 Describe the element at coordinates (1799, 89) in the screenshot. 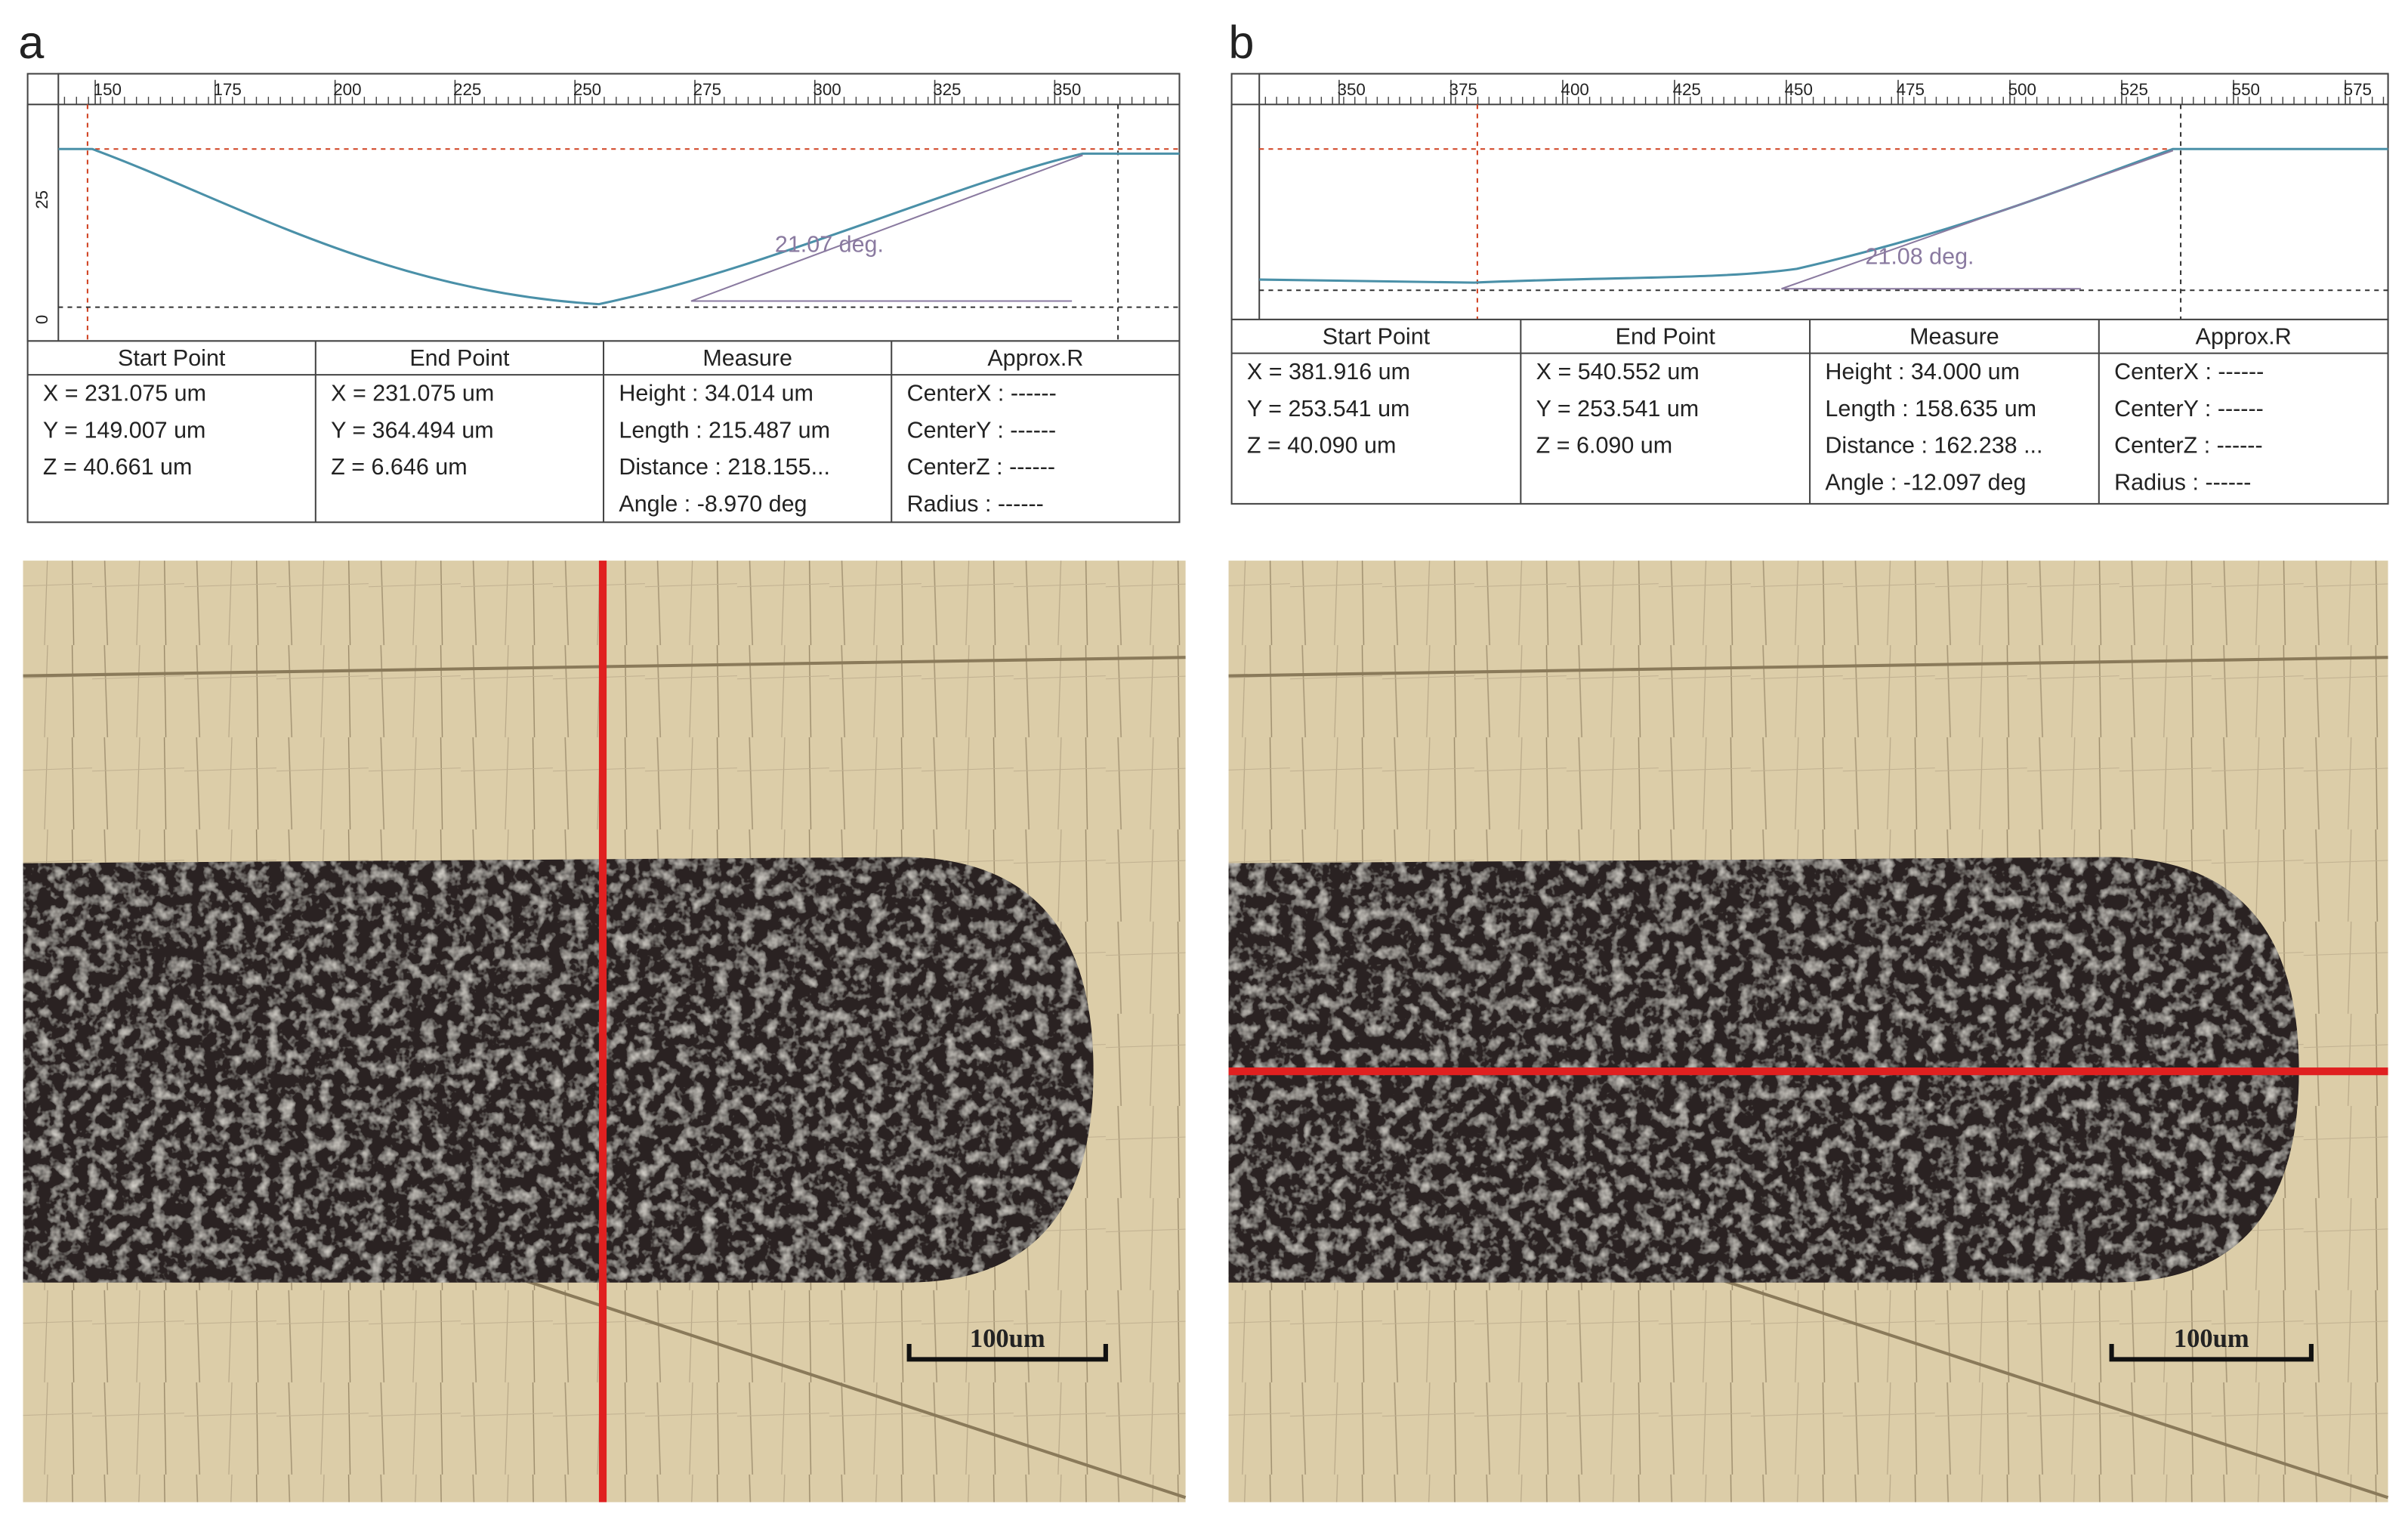

I see `ruler-label: 450` at that location.